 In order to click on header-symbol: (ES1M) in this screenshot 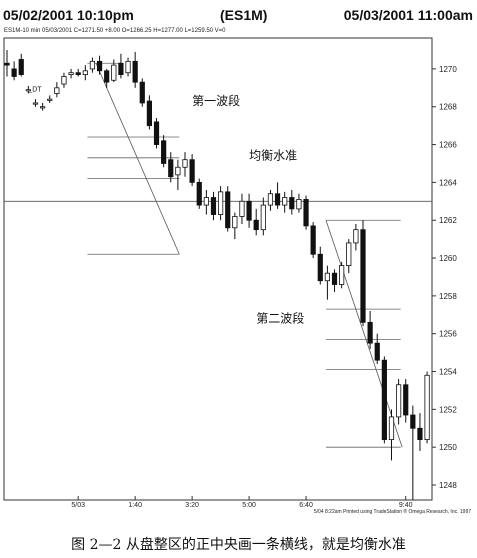, I will do `click(244, 15)`.